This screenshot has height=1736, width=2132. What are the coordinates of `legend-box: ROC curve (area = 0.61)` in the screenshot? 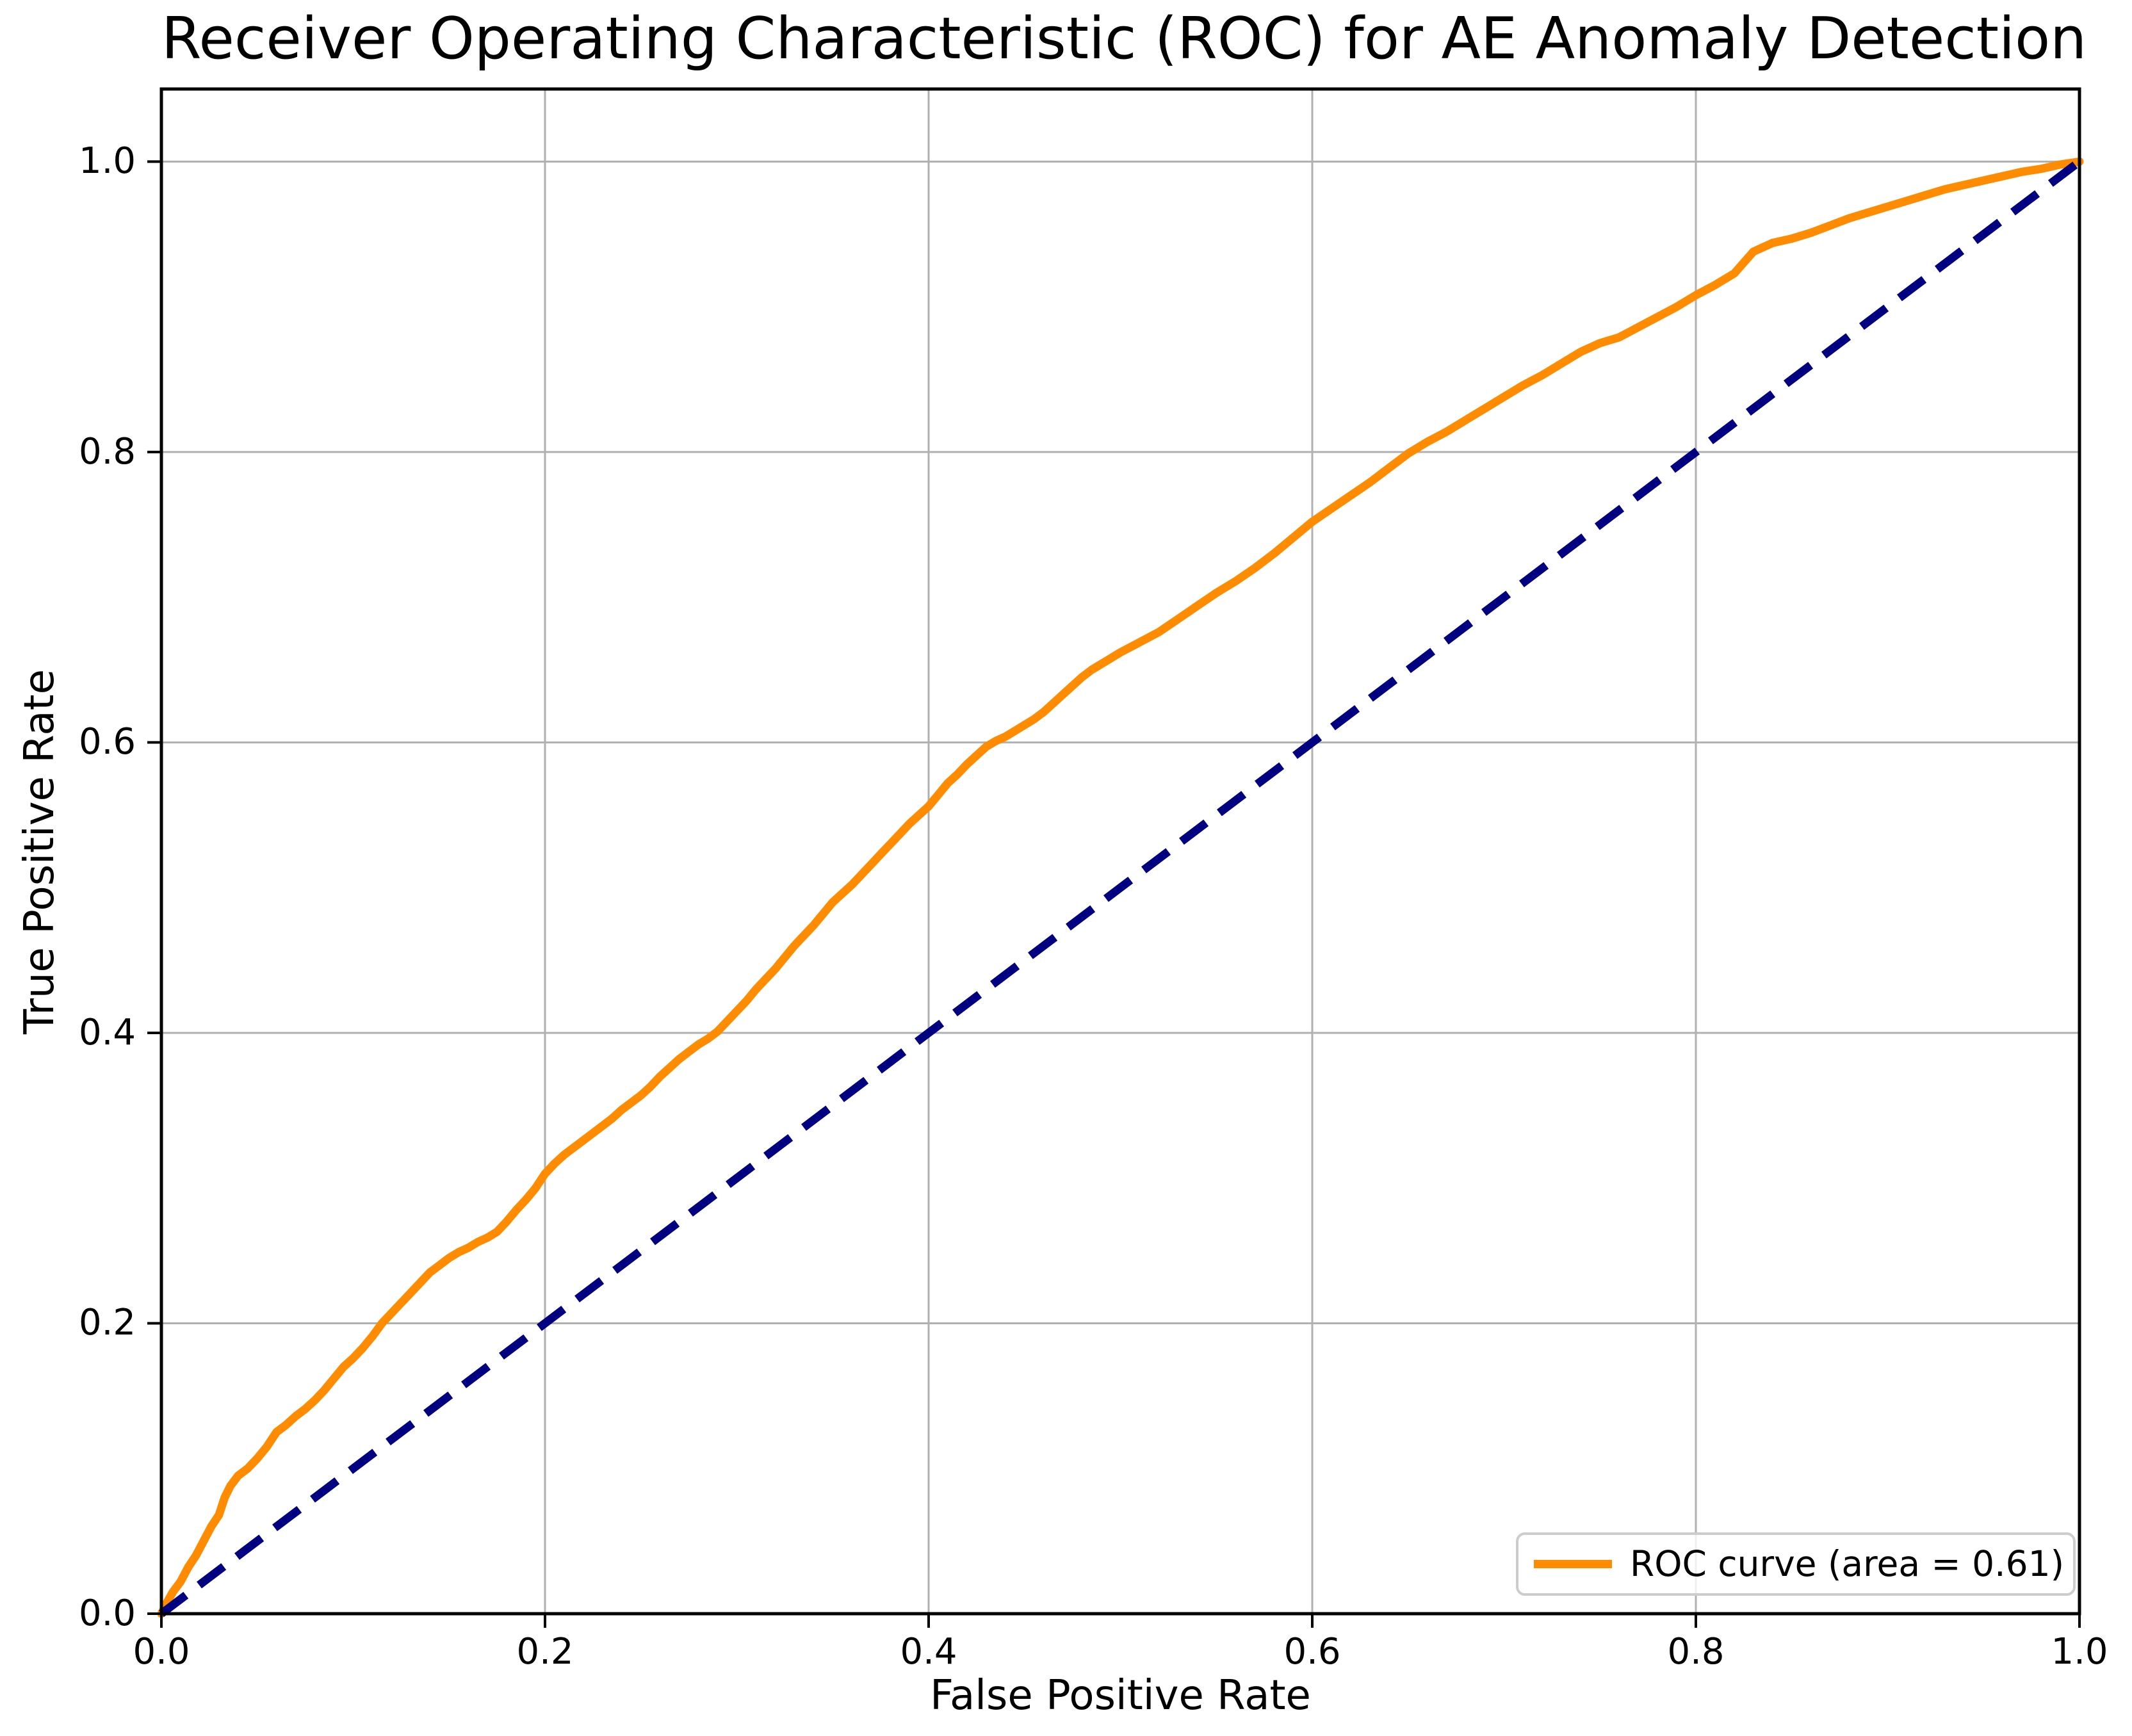 It's located at (1796, 1564).